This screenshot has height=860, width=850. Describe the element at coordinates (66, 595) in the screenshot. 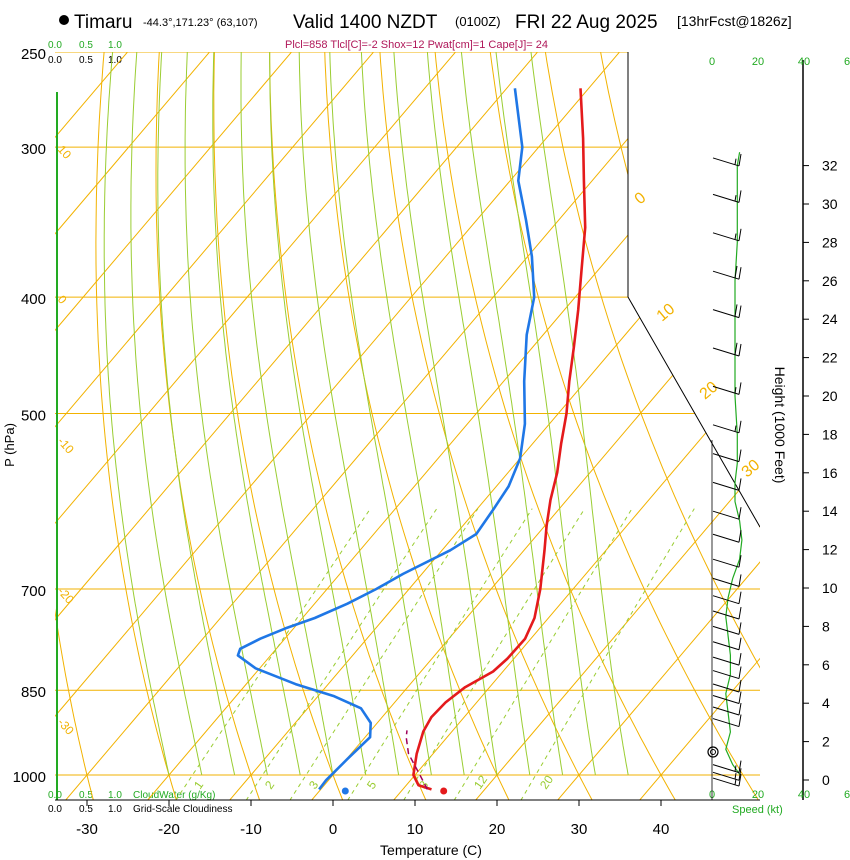

I see `isotherm-label: -20` at that location.